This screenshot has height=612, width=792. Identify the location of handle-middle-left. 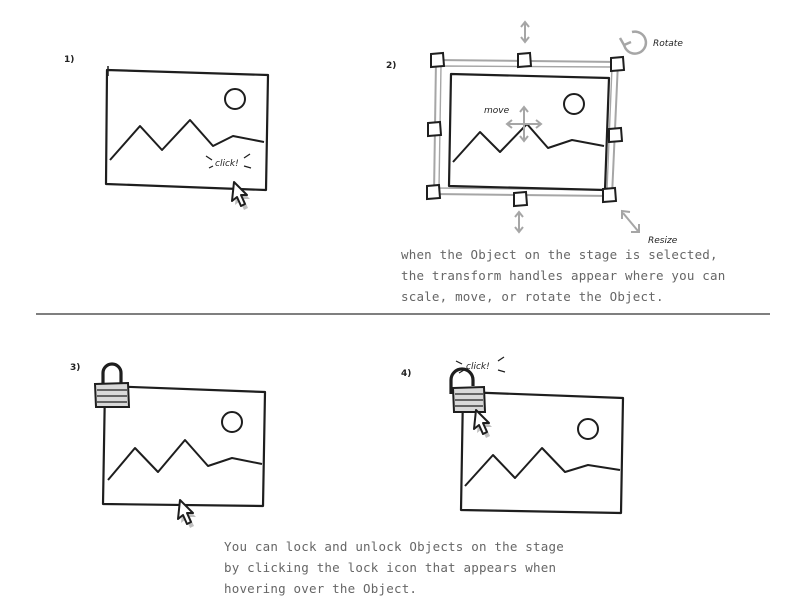
(434, 129).